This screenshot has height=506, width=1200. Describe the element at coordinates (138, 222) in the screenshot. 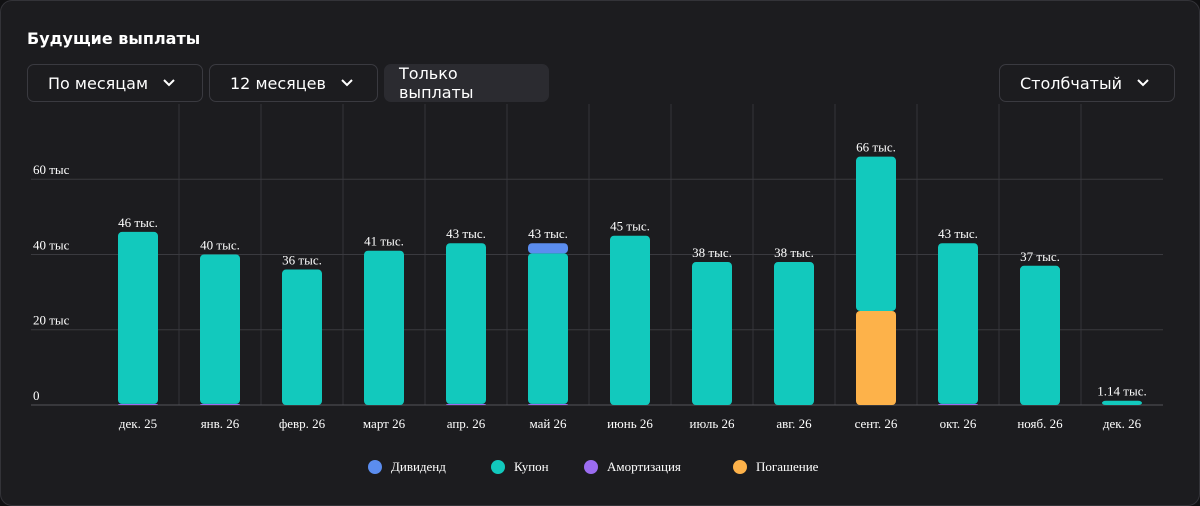

I see `total-label: 46 тыс.` at that location.